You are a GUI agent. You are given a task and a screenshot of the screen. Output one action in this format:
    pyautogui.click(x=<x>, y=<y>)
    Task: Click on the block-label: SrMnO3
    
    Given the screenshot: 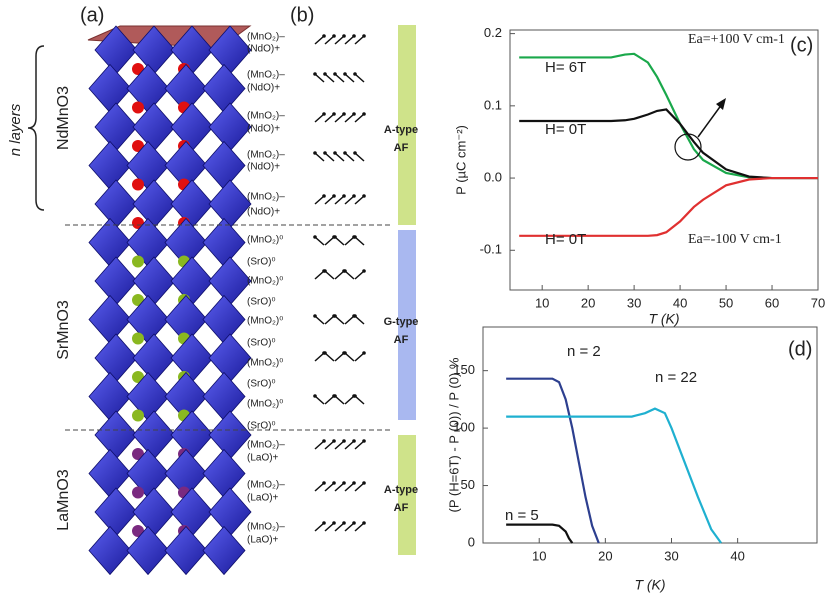 What is the action you would take?
    pyautogui.click(x=63, y=330)
    